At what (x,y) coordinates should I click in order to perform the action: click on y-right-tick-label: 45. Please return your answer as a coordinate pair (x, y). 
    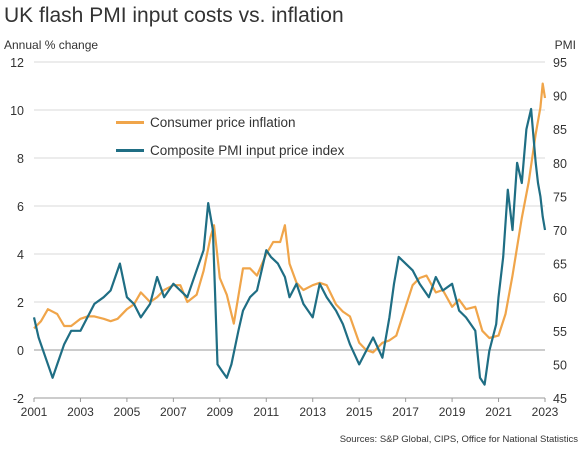
    Looking at the image, I should click on (560, 399).